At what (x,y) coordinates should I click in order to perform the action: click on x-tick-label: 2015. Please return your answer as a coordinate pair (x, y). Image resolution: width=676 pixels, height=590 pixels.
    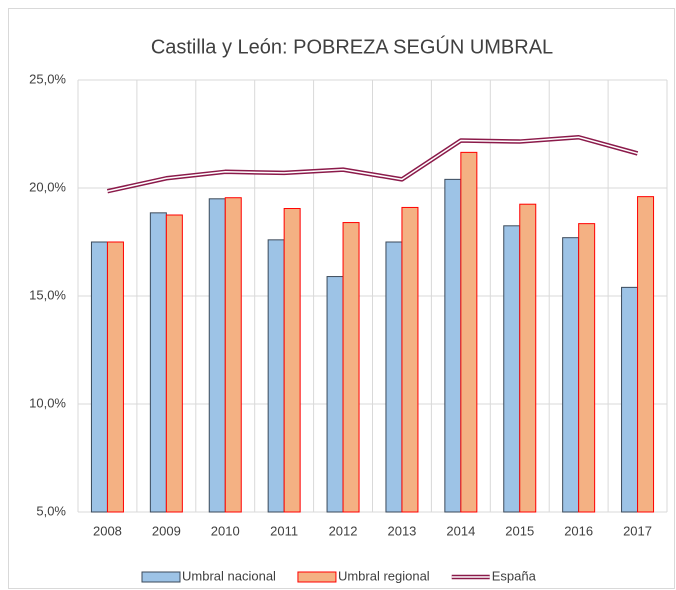
    Looking at the image, I should click on (519, 530).